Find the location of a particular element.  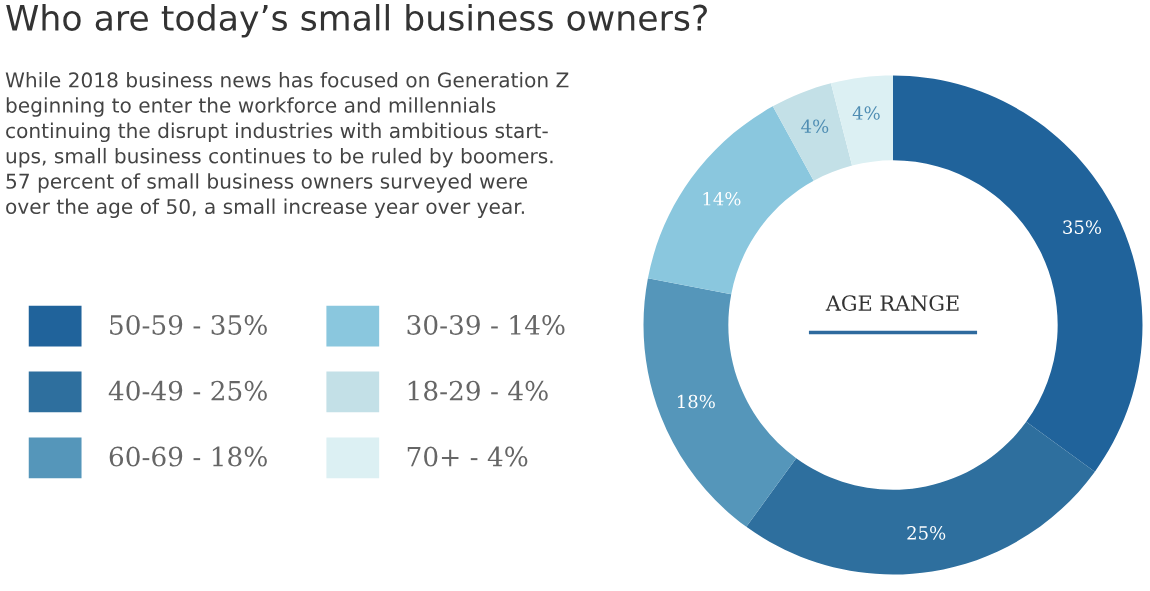

text: While 2018 business news has focused on Generation Z beginning to enter the workforce and millennials continuing the disrupt industries with ambitious start- ups, small business continues to be ruled by boomers. 57 percent of small business owners surveyed were over the age of 50, a small increase year over year. is located at coordinates (287, 145).